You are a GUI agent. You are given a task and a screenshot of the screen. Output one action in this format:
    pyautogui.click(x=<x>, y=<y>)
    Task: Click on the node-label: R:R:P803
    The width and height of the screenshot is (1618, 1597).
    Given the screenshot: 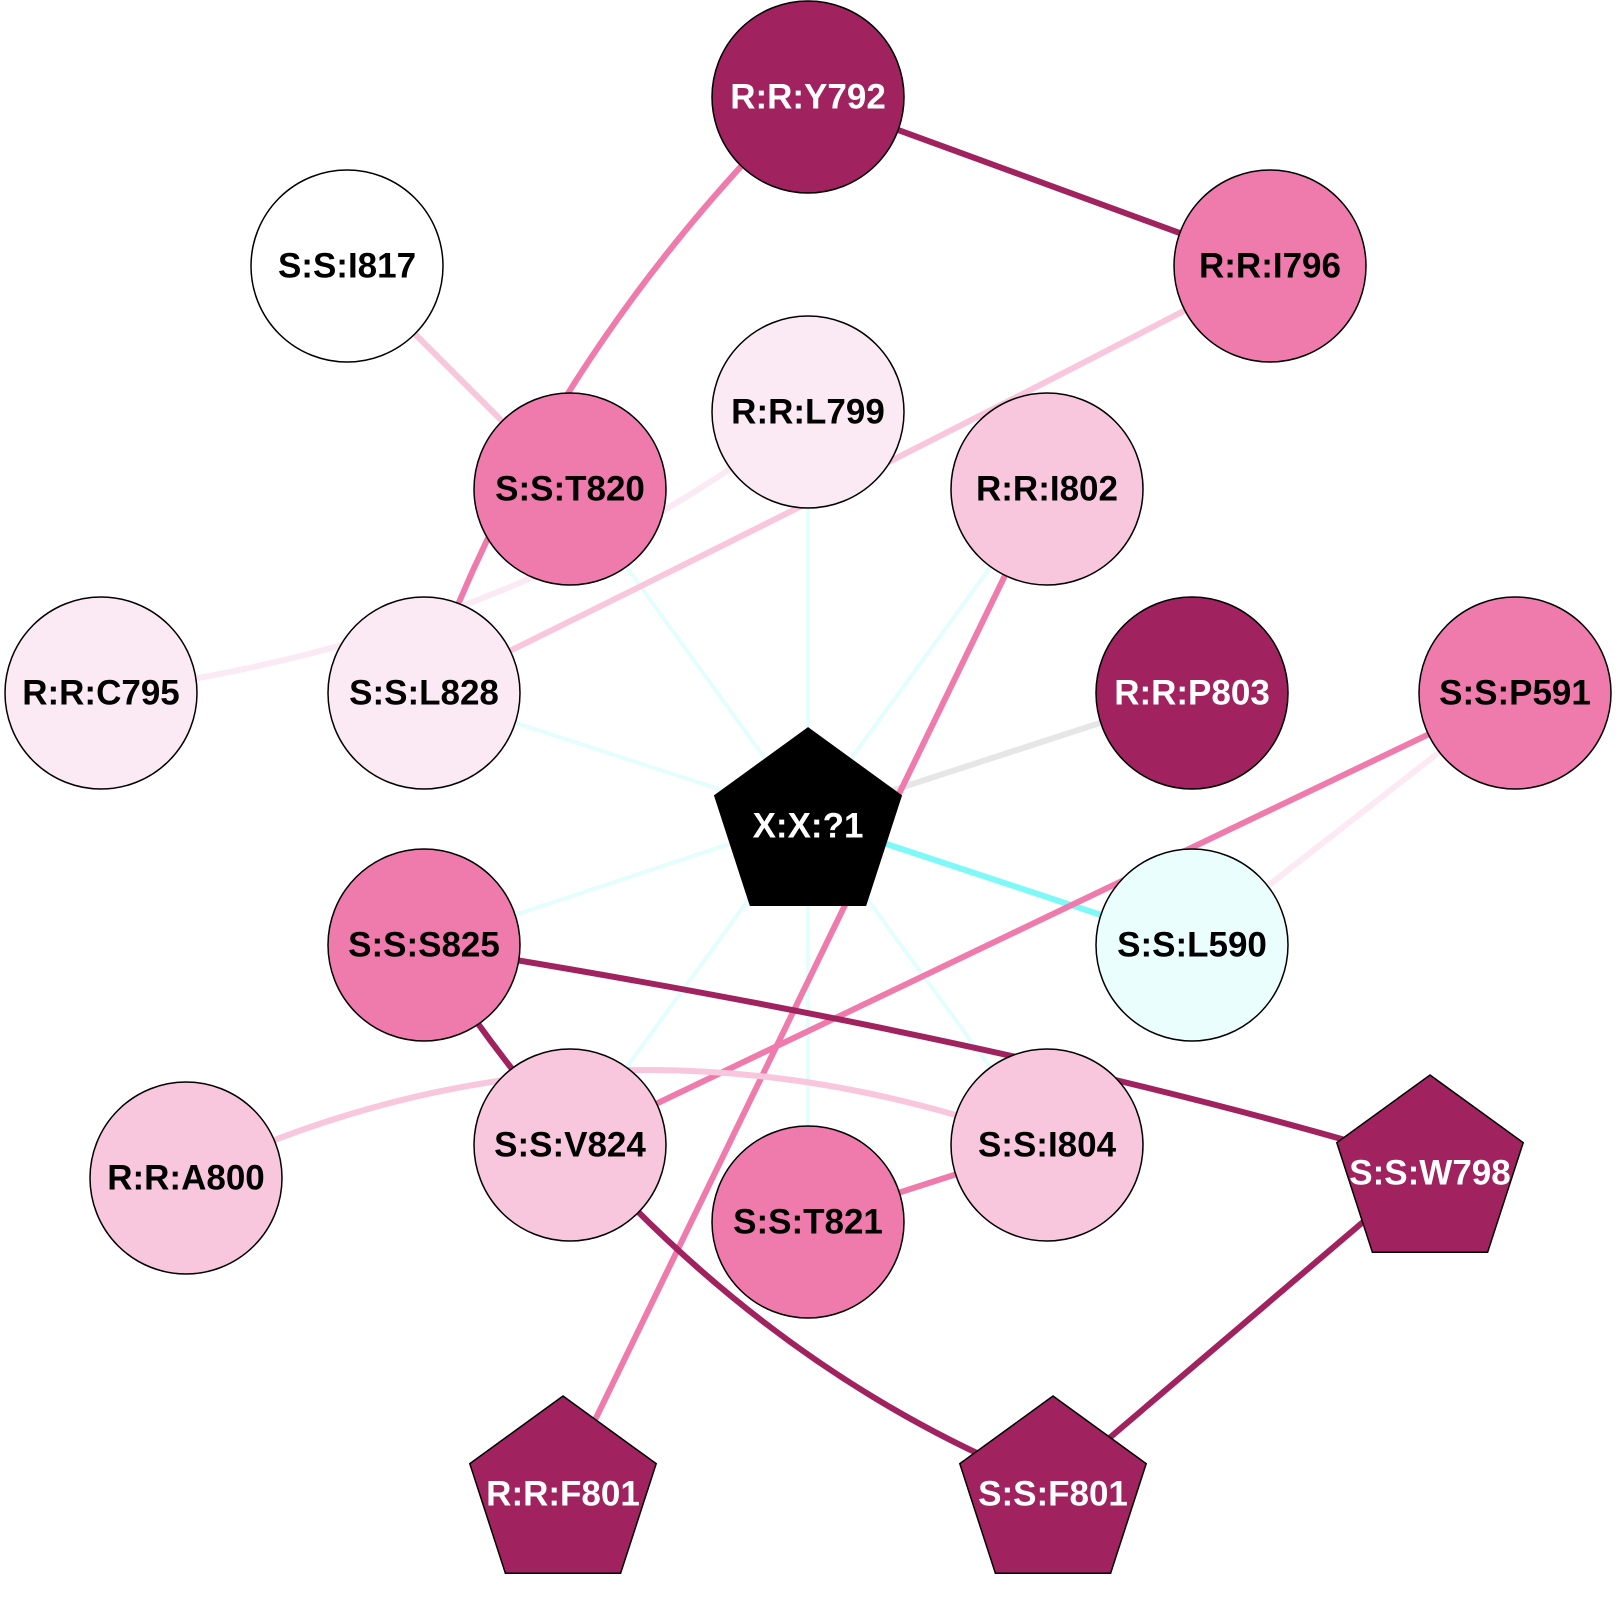 What is the action you would take?
    pyautogui.click(x=1192, y=693)
    